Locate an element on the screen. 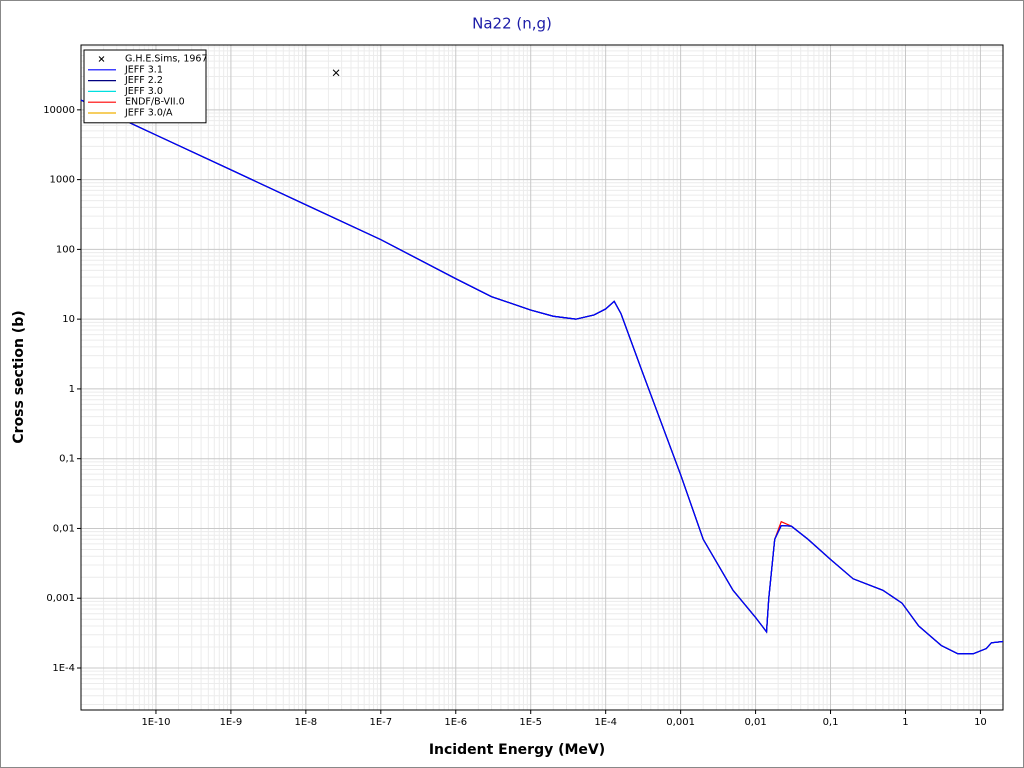  y-tick-label: 0,01 is located at coordinates (64, 528).